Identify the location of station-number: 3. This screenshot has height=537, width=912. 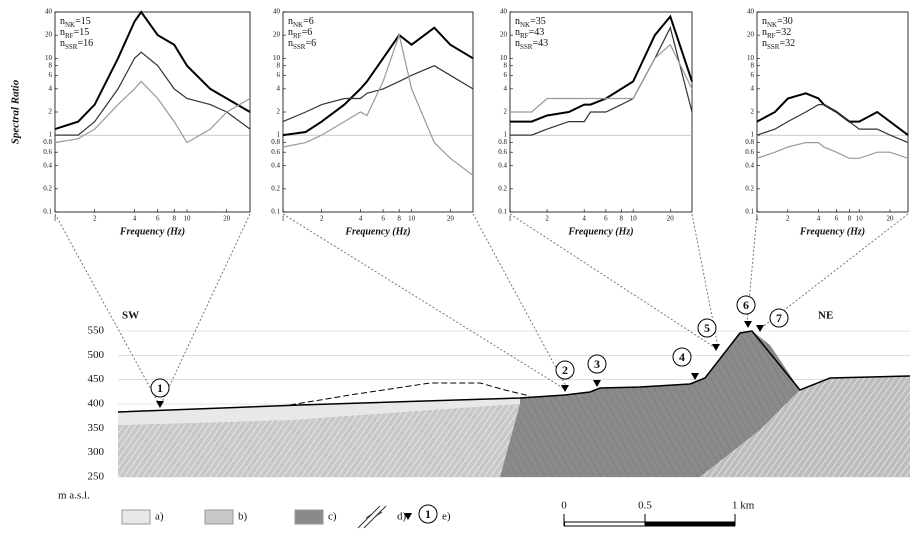
(597, 364).